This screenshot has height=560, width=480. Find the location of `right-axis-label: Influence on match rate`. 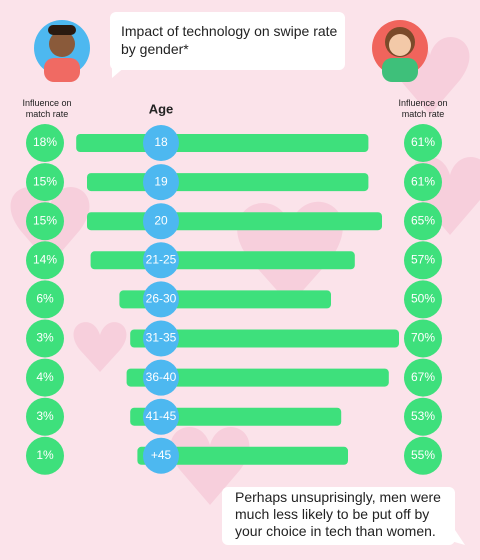

right-axis-label: Influence on match rate is located at coordinates (422, 108).